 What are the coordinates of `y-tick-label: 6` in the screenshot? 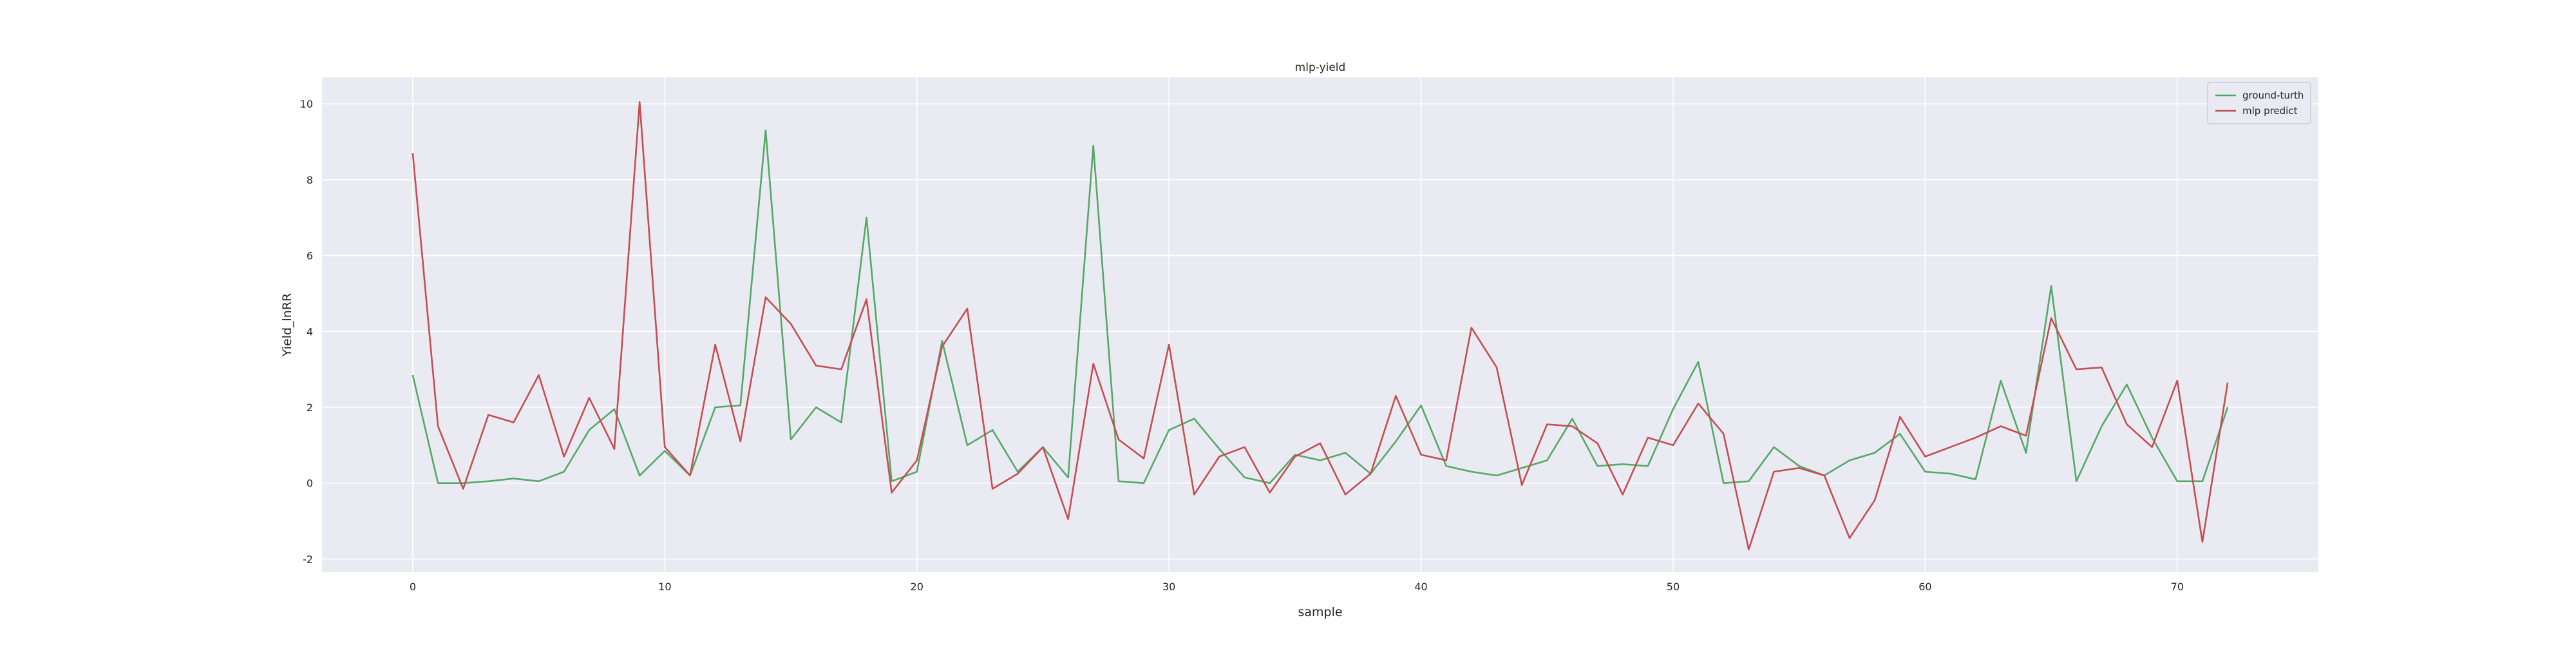 It's located at (310, 256).